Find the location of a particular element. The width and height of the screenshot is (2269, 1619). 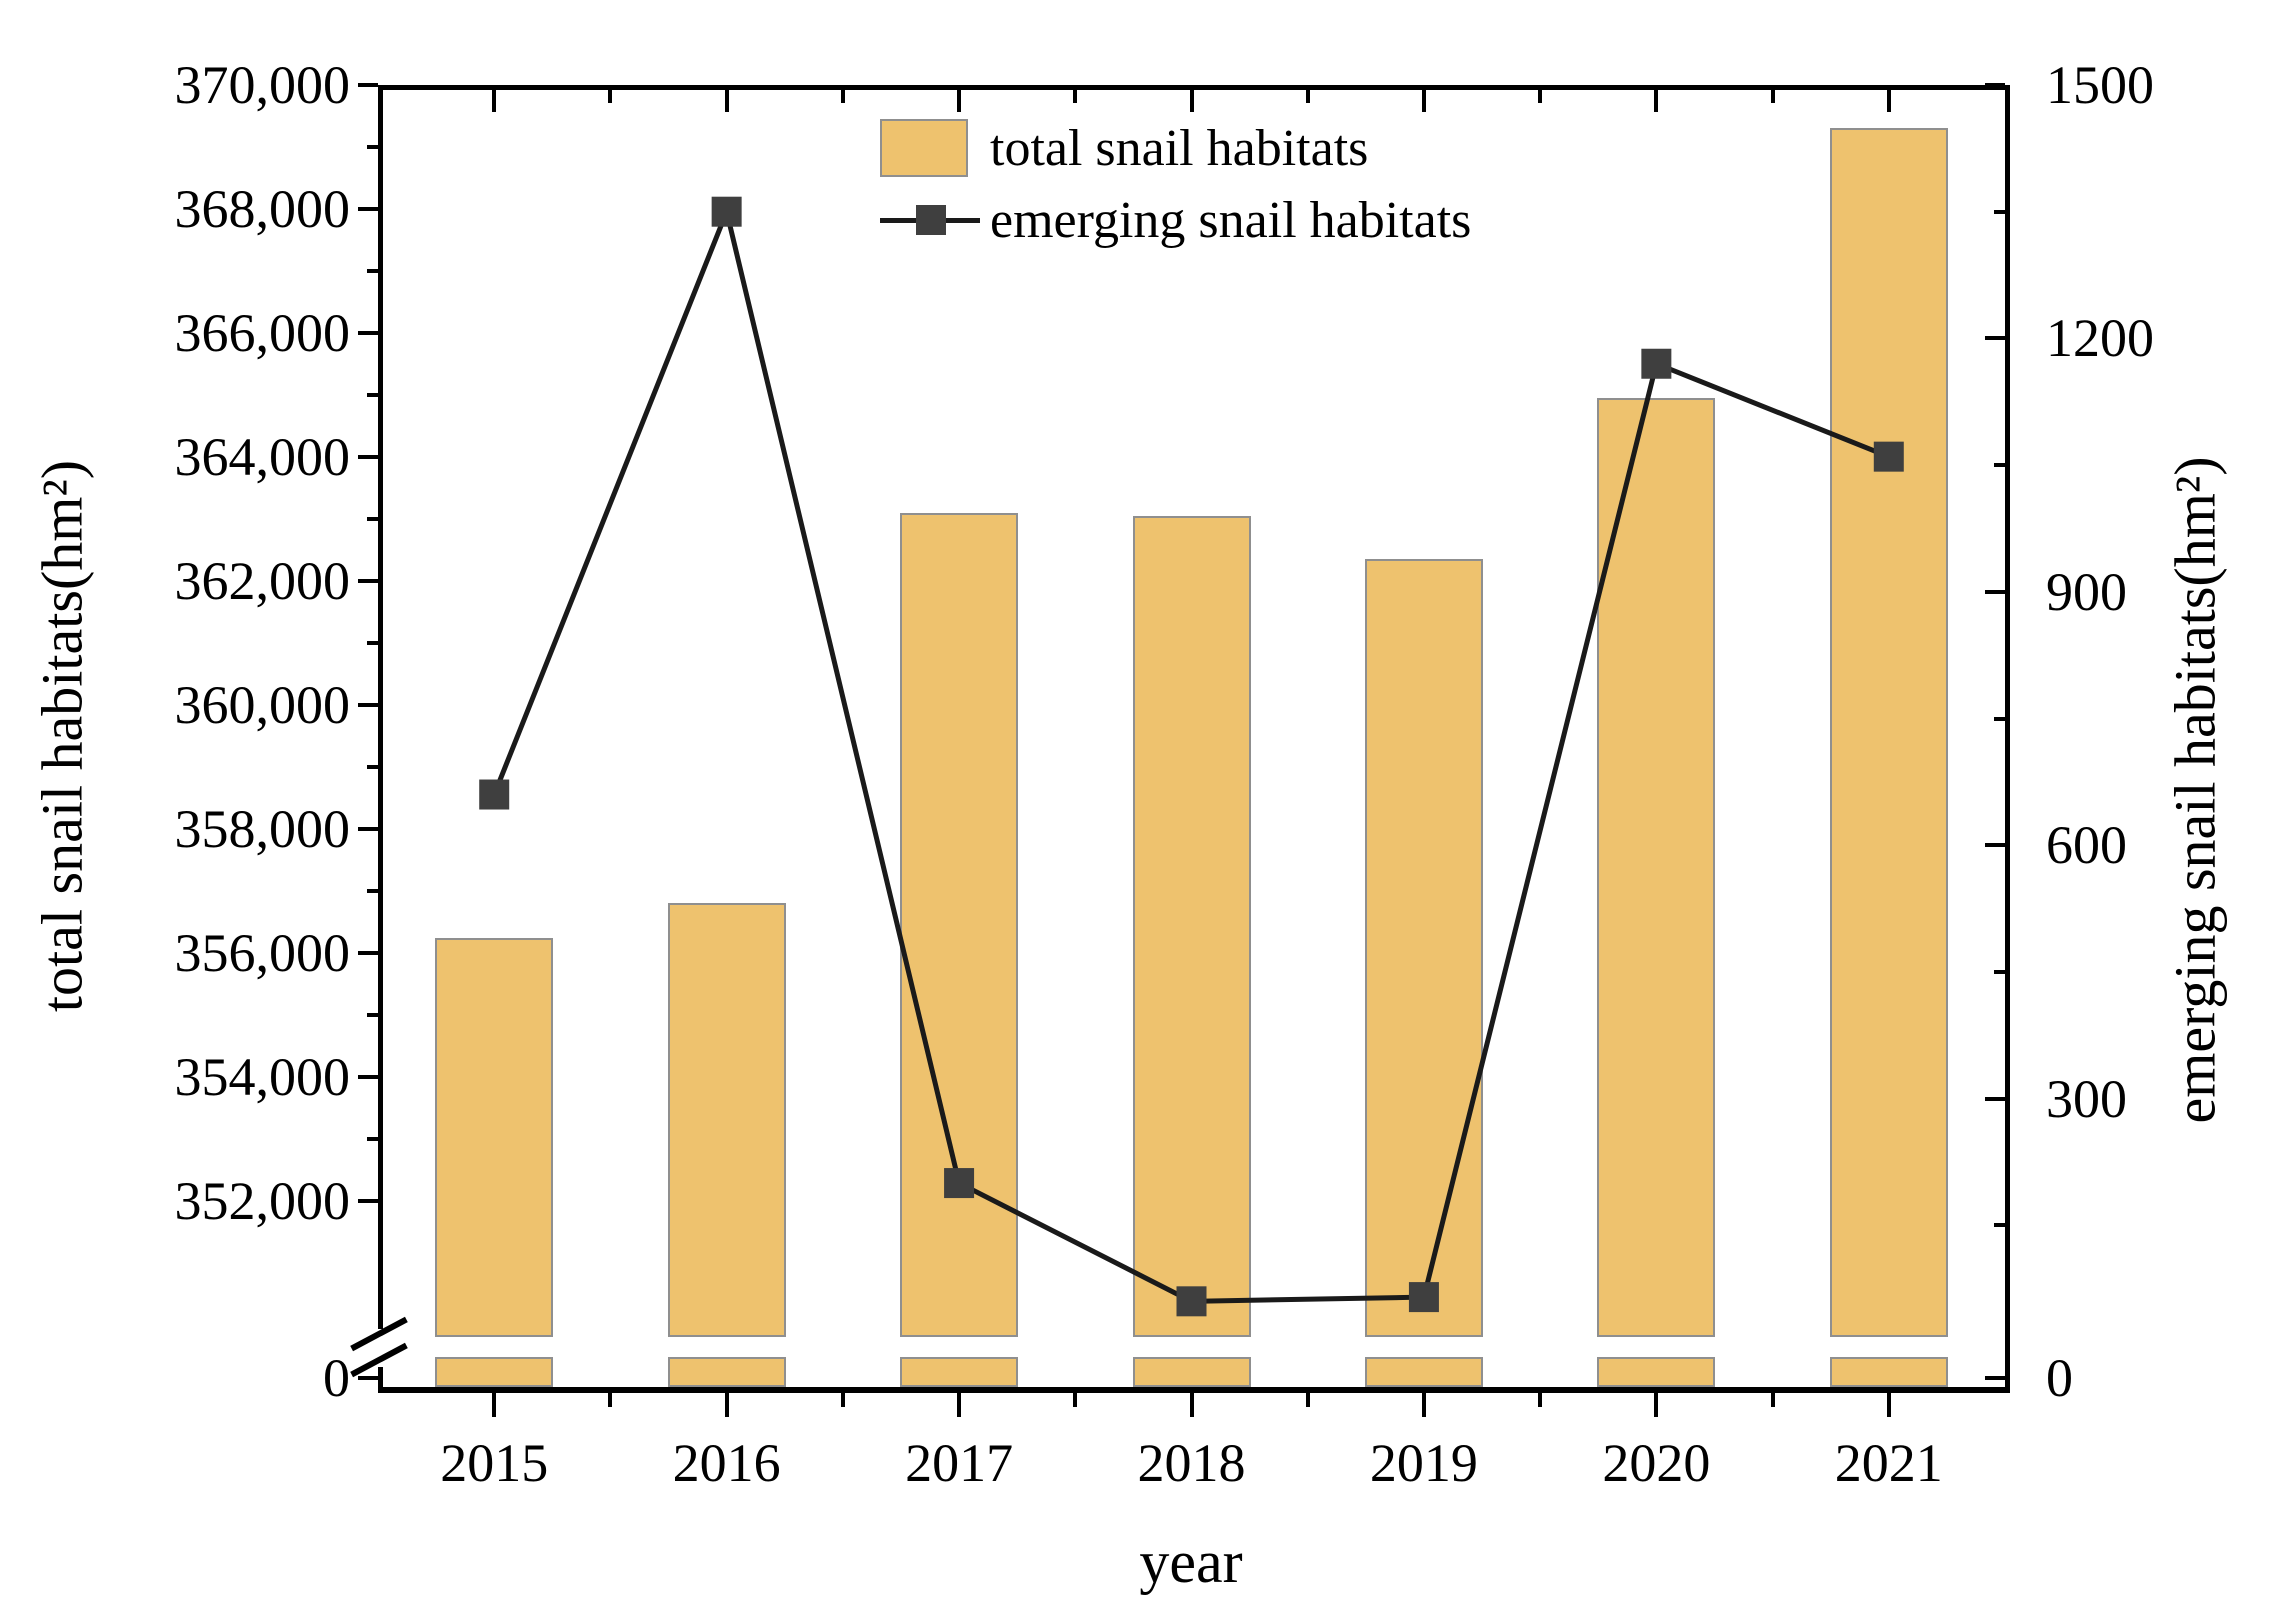

marker-2020 is located at coordinates (1656, 363).